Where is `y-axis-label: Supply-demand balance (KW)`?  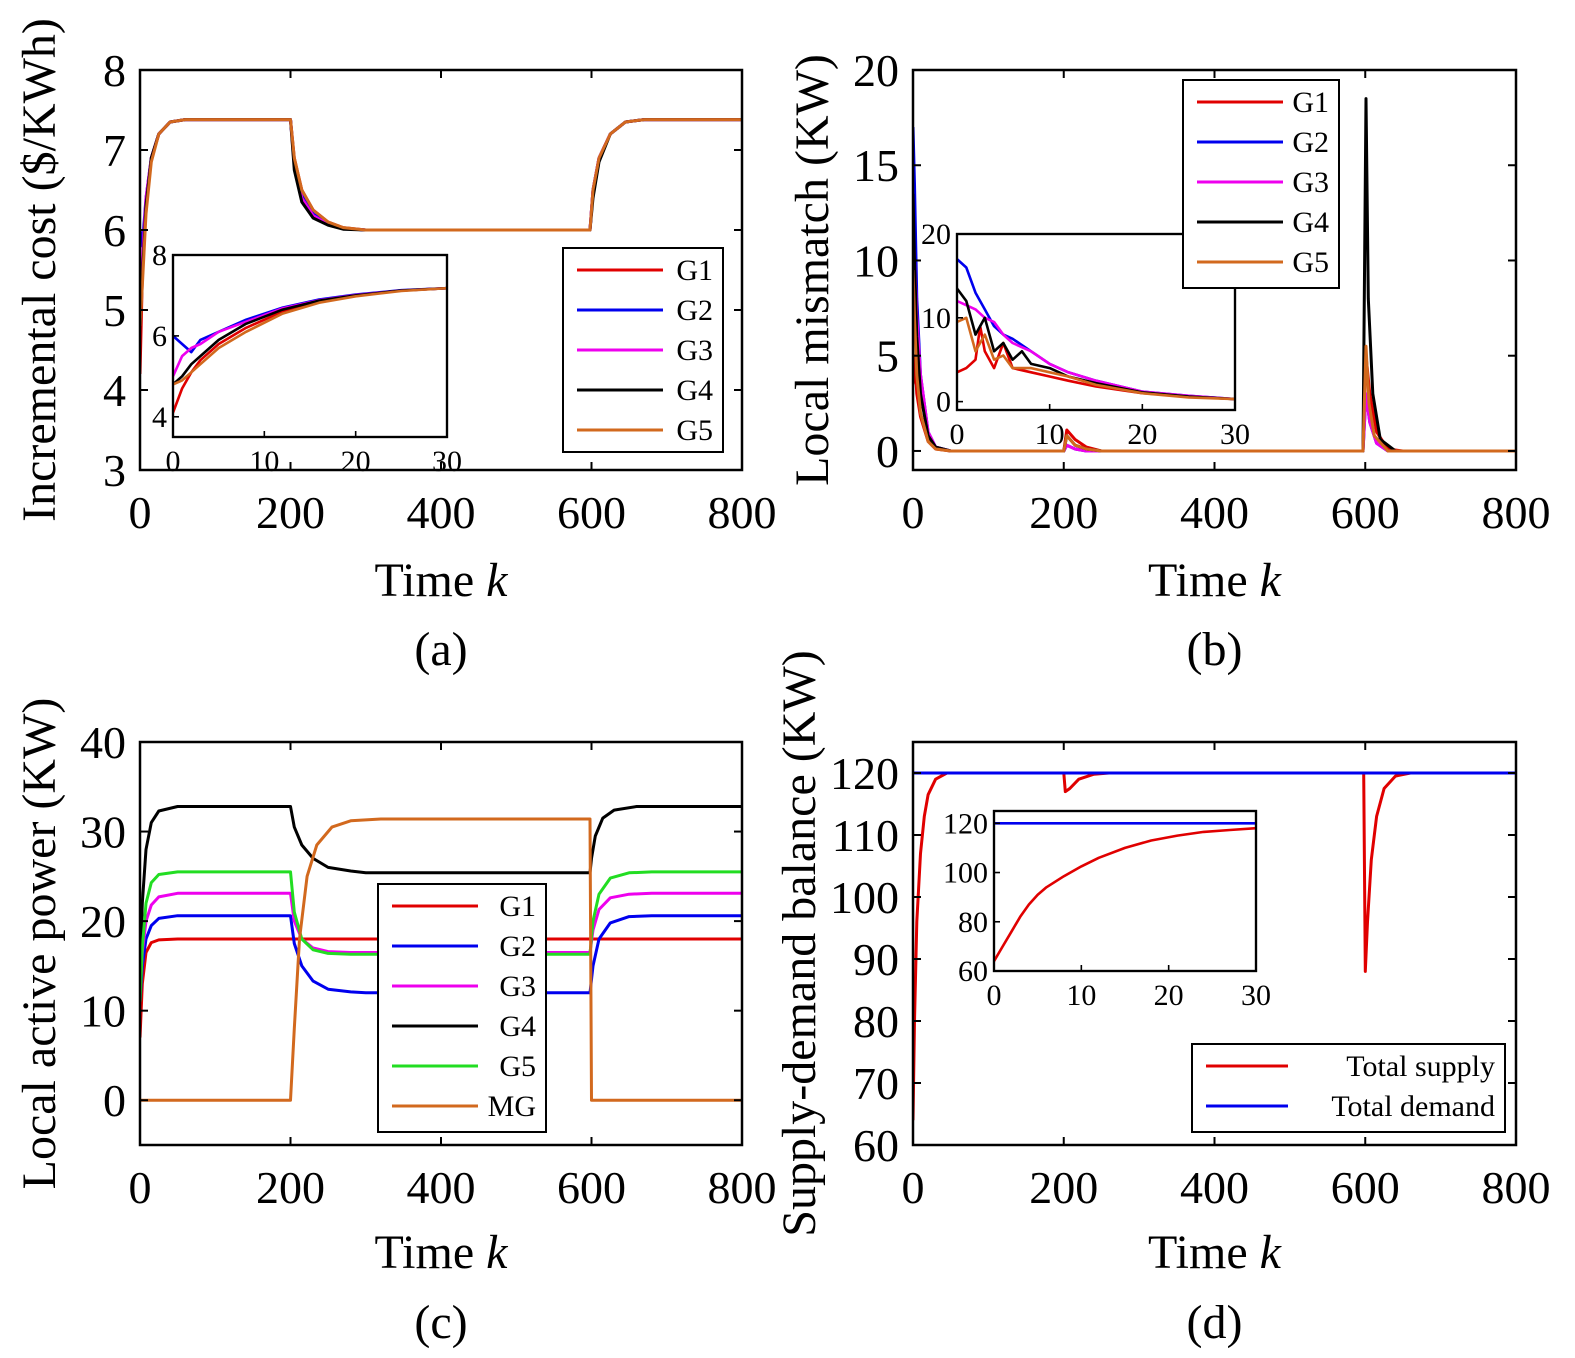 y-axis-label: Supply-demand balance (KW) is located at coordinates (799, 943).